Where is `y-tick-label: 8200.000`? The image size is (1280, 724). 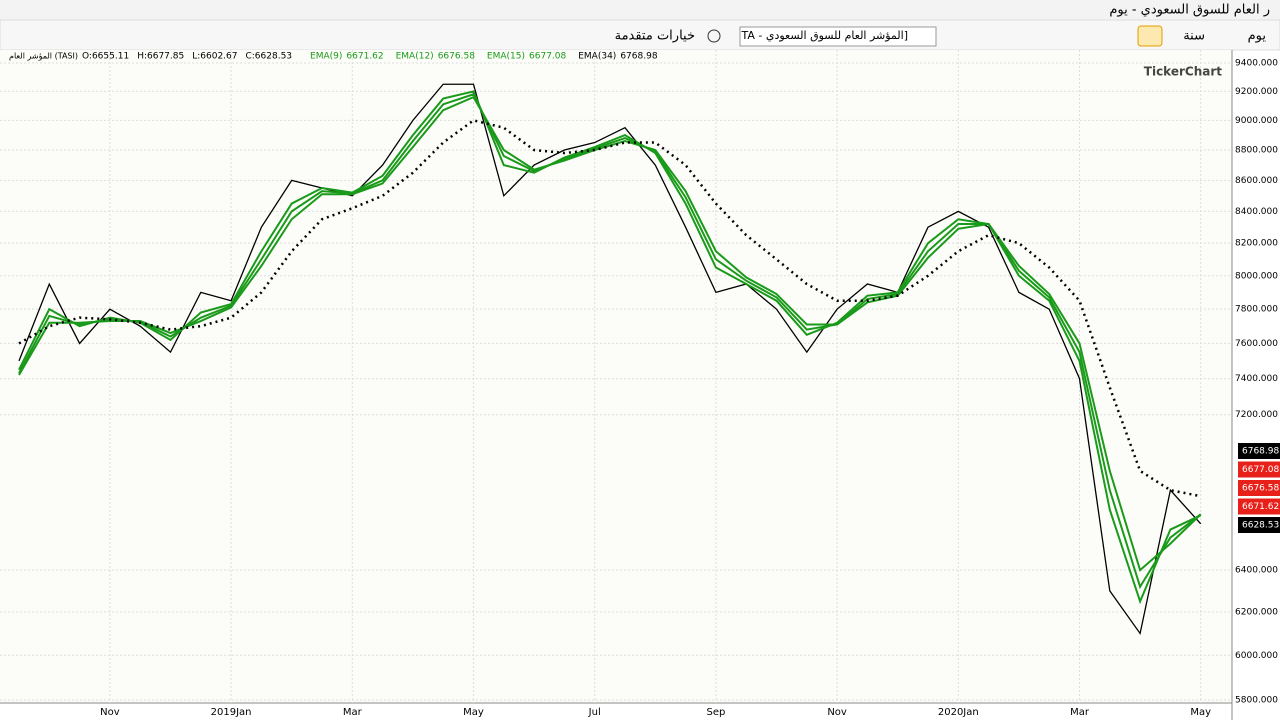 y-tick-label: 8200.000 is located at coordinates (1256, 244).